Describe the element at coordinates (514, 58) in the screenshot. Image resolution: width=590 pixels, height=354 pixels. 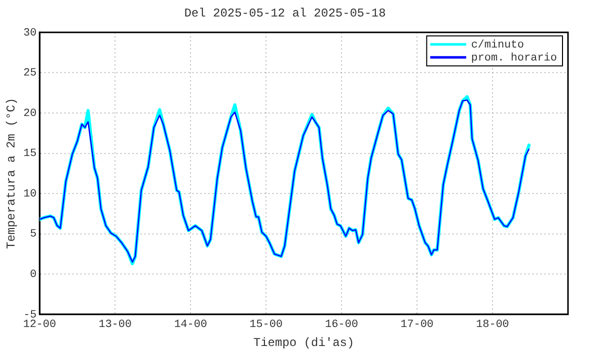
I see `legend-label: prom. horario` at that location.